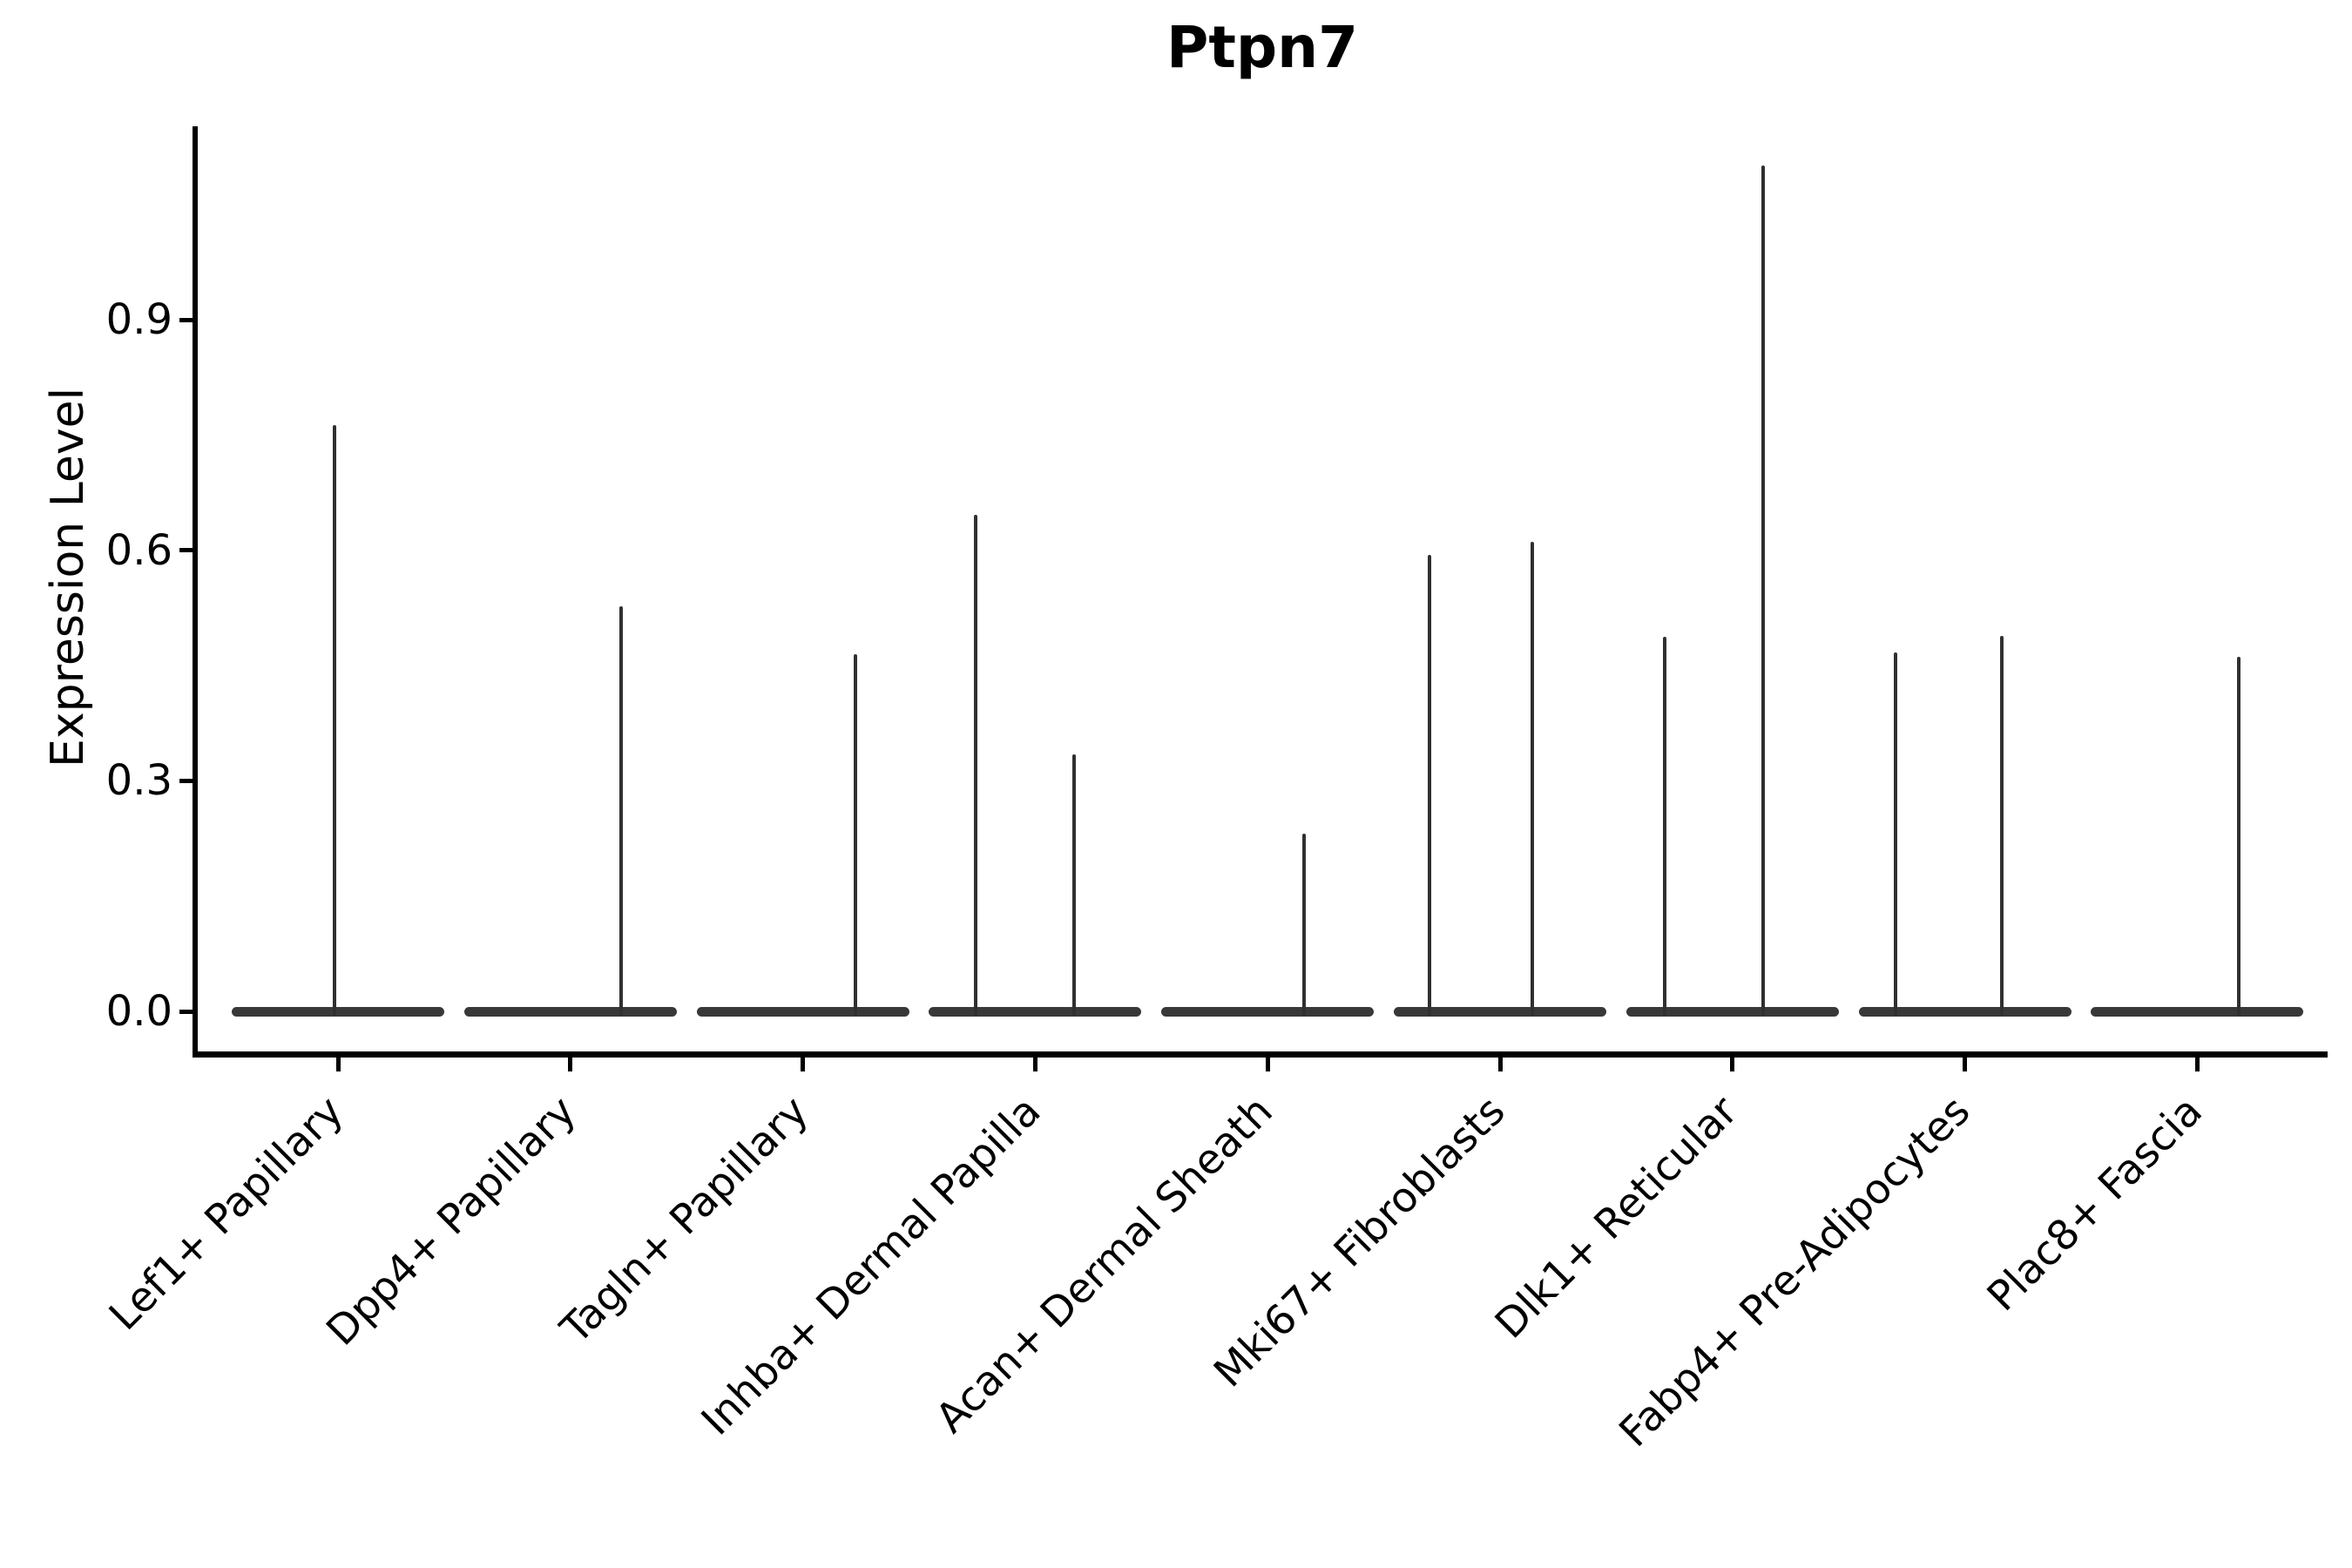 The image size is (2352, 1568). Describe the element at coordinates (138, 550) in the screenshot. I see `y-tick-label: 0.6` at that location.